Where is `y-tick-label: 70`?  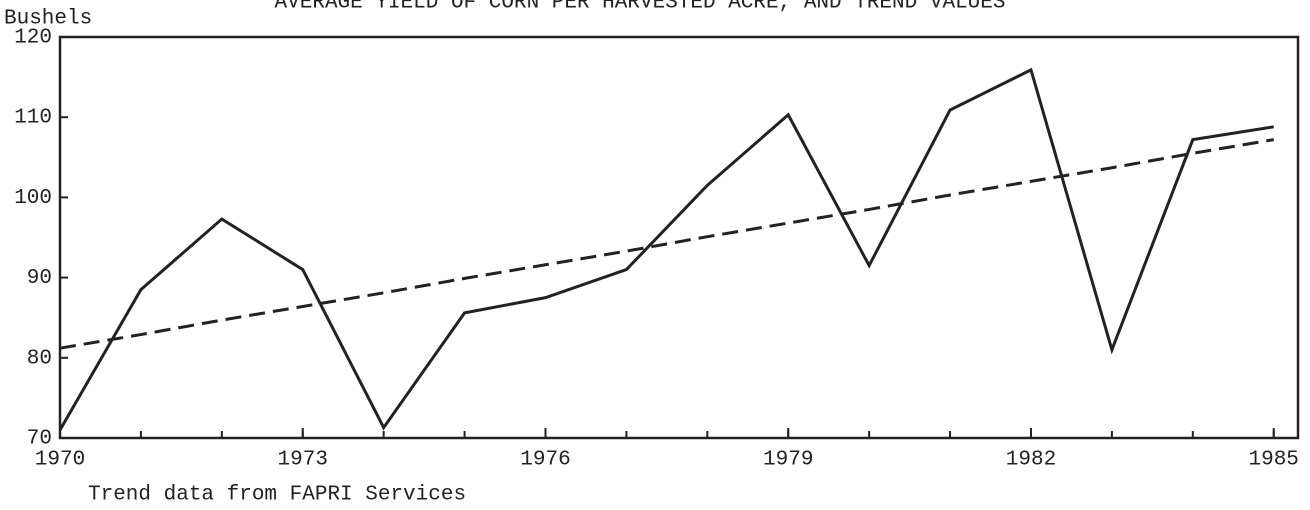 y-tick-label: 70 is located at coordinates (39, 439).